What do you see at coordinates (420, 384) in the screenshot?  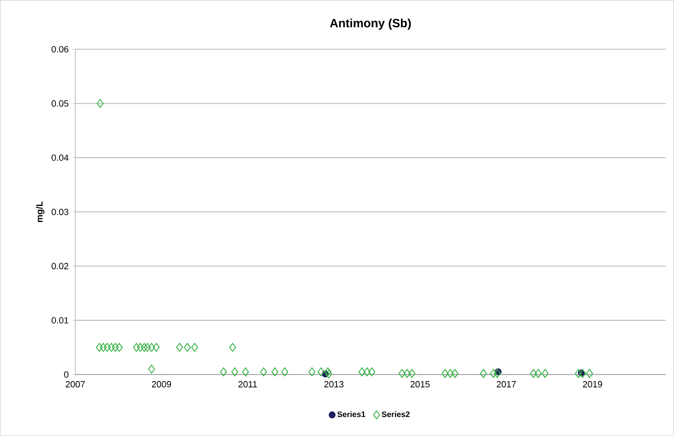 I see `x-tick-label: 2015` at bounding box center [420, 384].